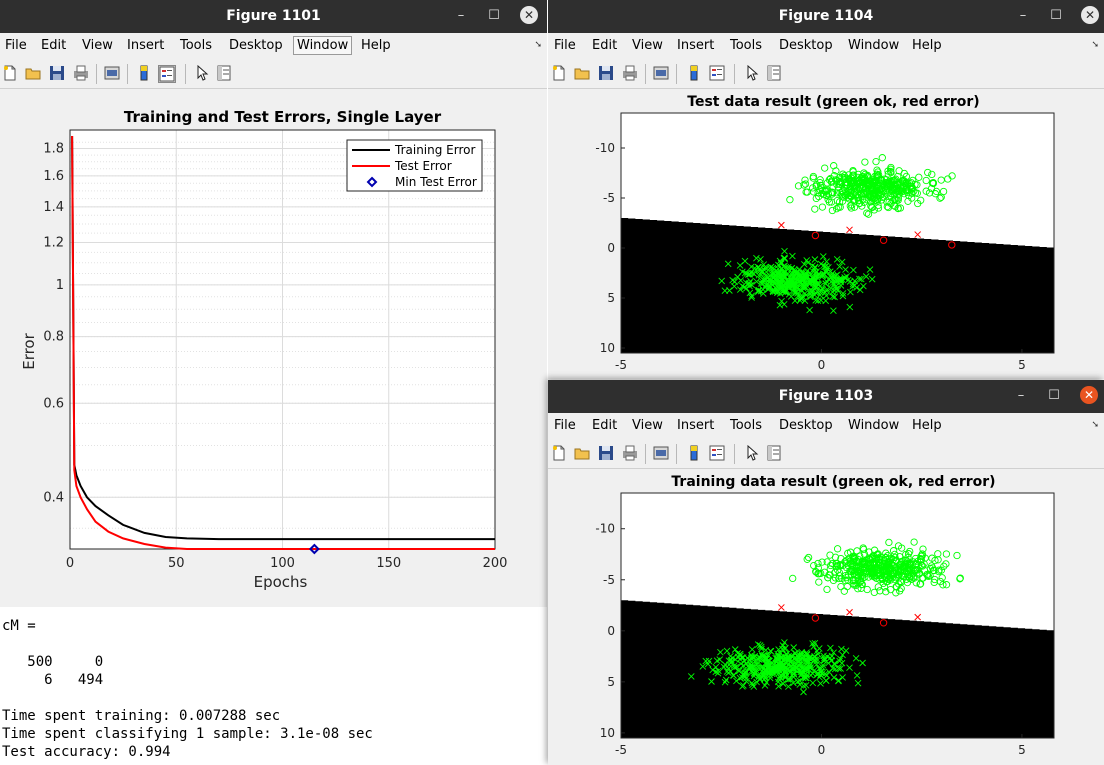 This screenshot has width=1104, height=765. I want to click on title-bar: Figure 1101 – ☐ ✕, so click(273, 16).